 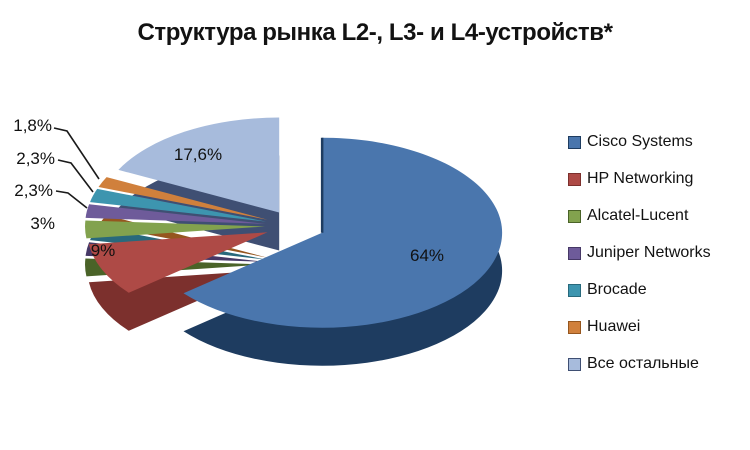 I want to click on pie-slice-brocade, so click(x=178, y=205).